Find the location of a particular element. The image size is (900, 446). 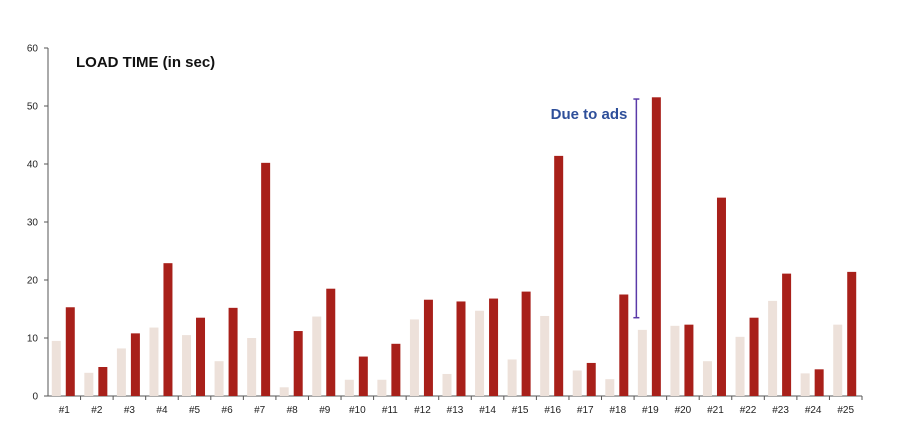

x-tick-label: #12 is located at coordinates (422, 410).